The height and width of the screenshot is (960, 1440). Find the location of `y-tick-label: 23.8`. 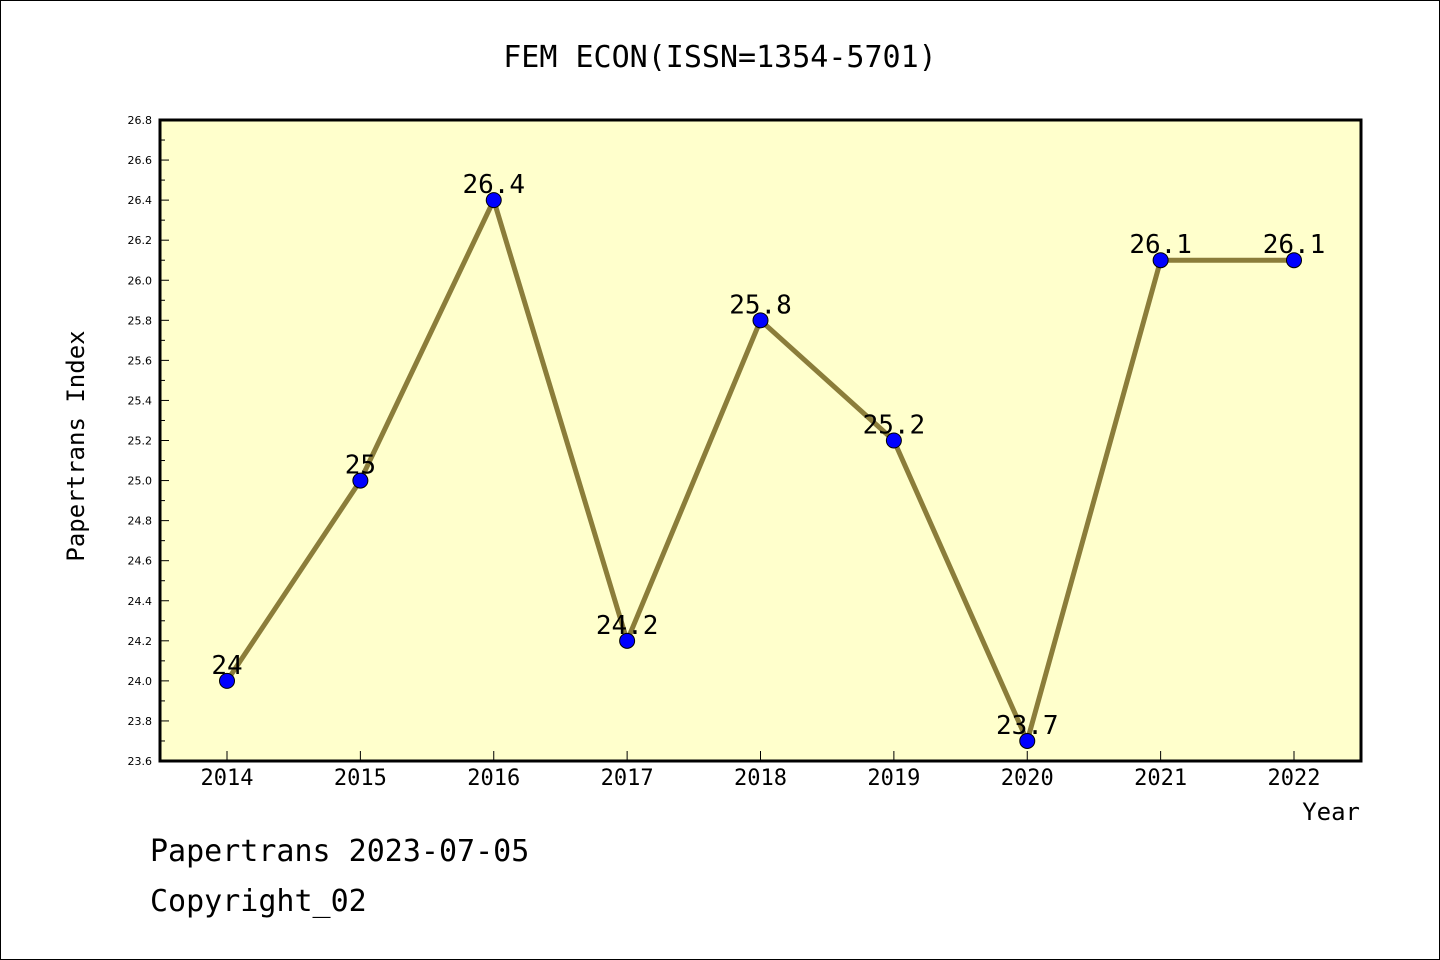

y-tick-label: 23.8 is located at coordinates (140, 721).